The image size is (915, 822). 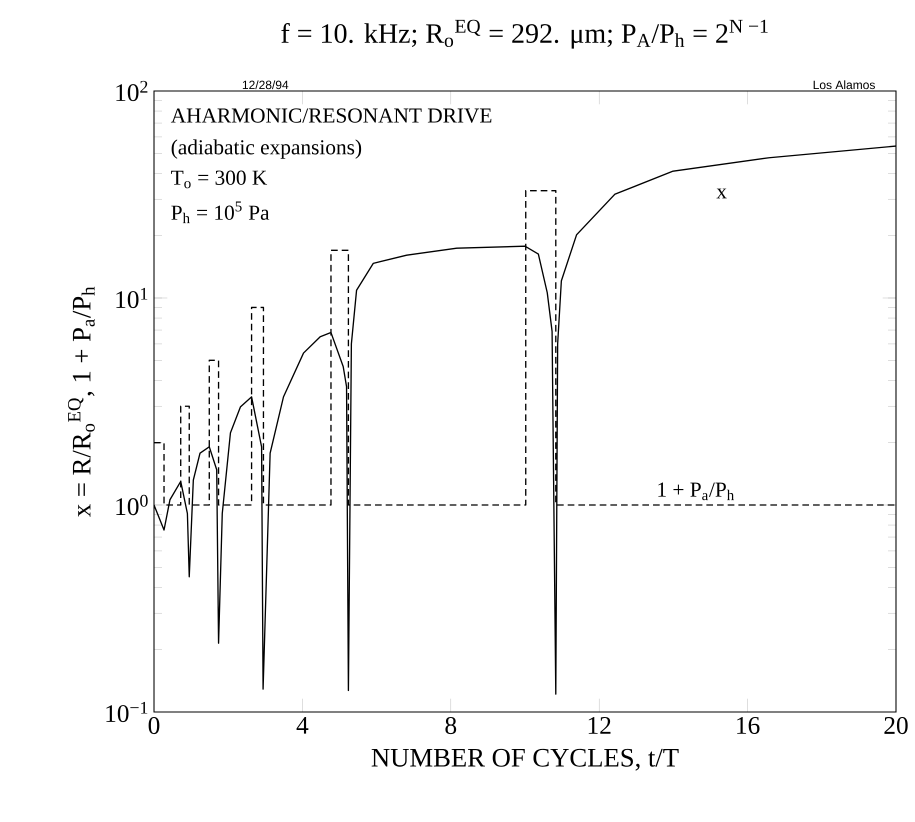 What do you see at coordinates (896, 725) in the screenshot?
I see `x-tick-label: 20` at bounding box center [896, 725].